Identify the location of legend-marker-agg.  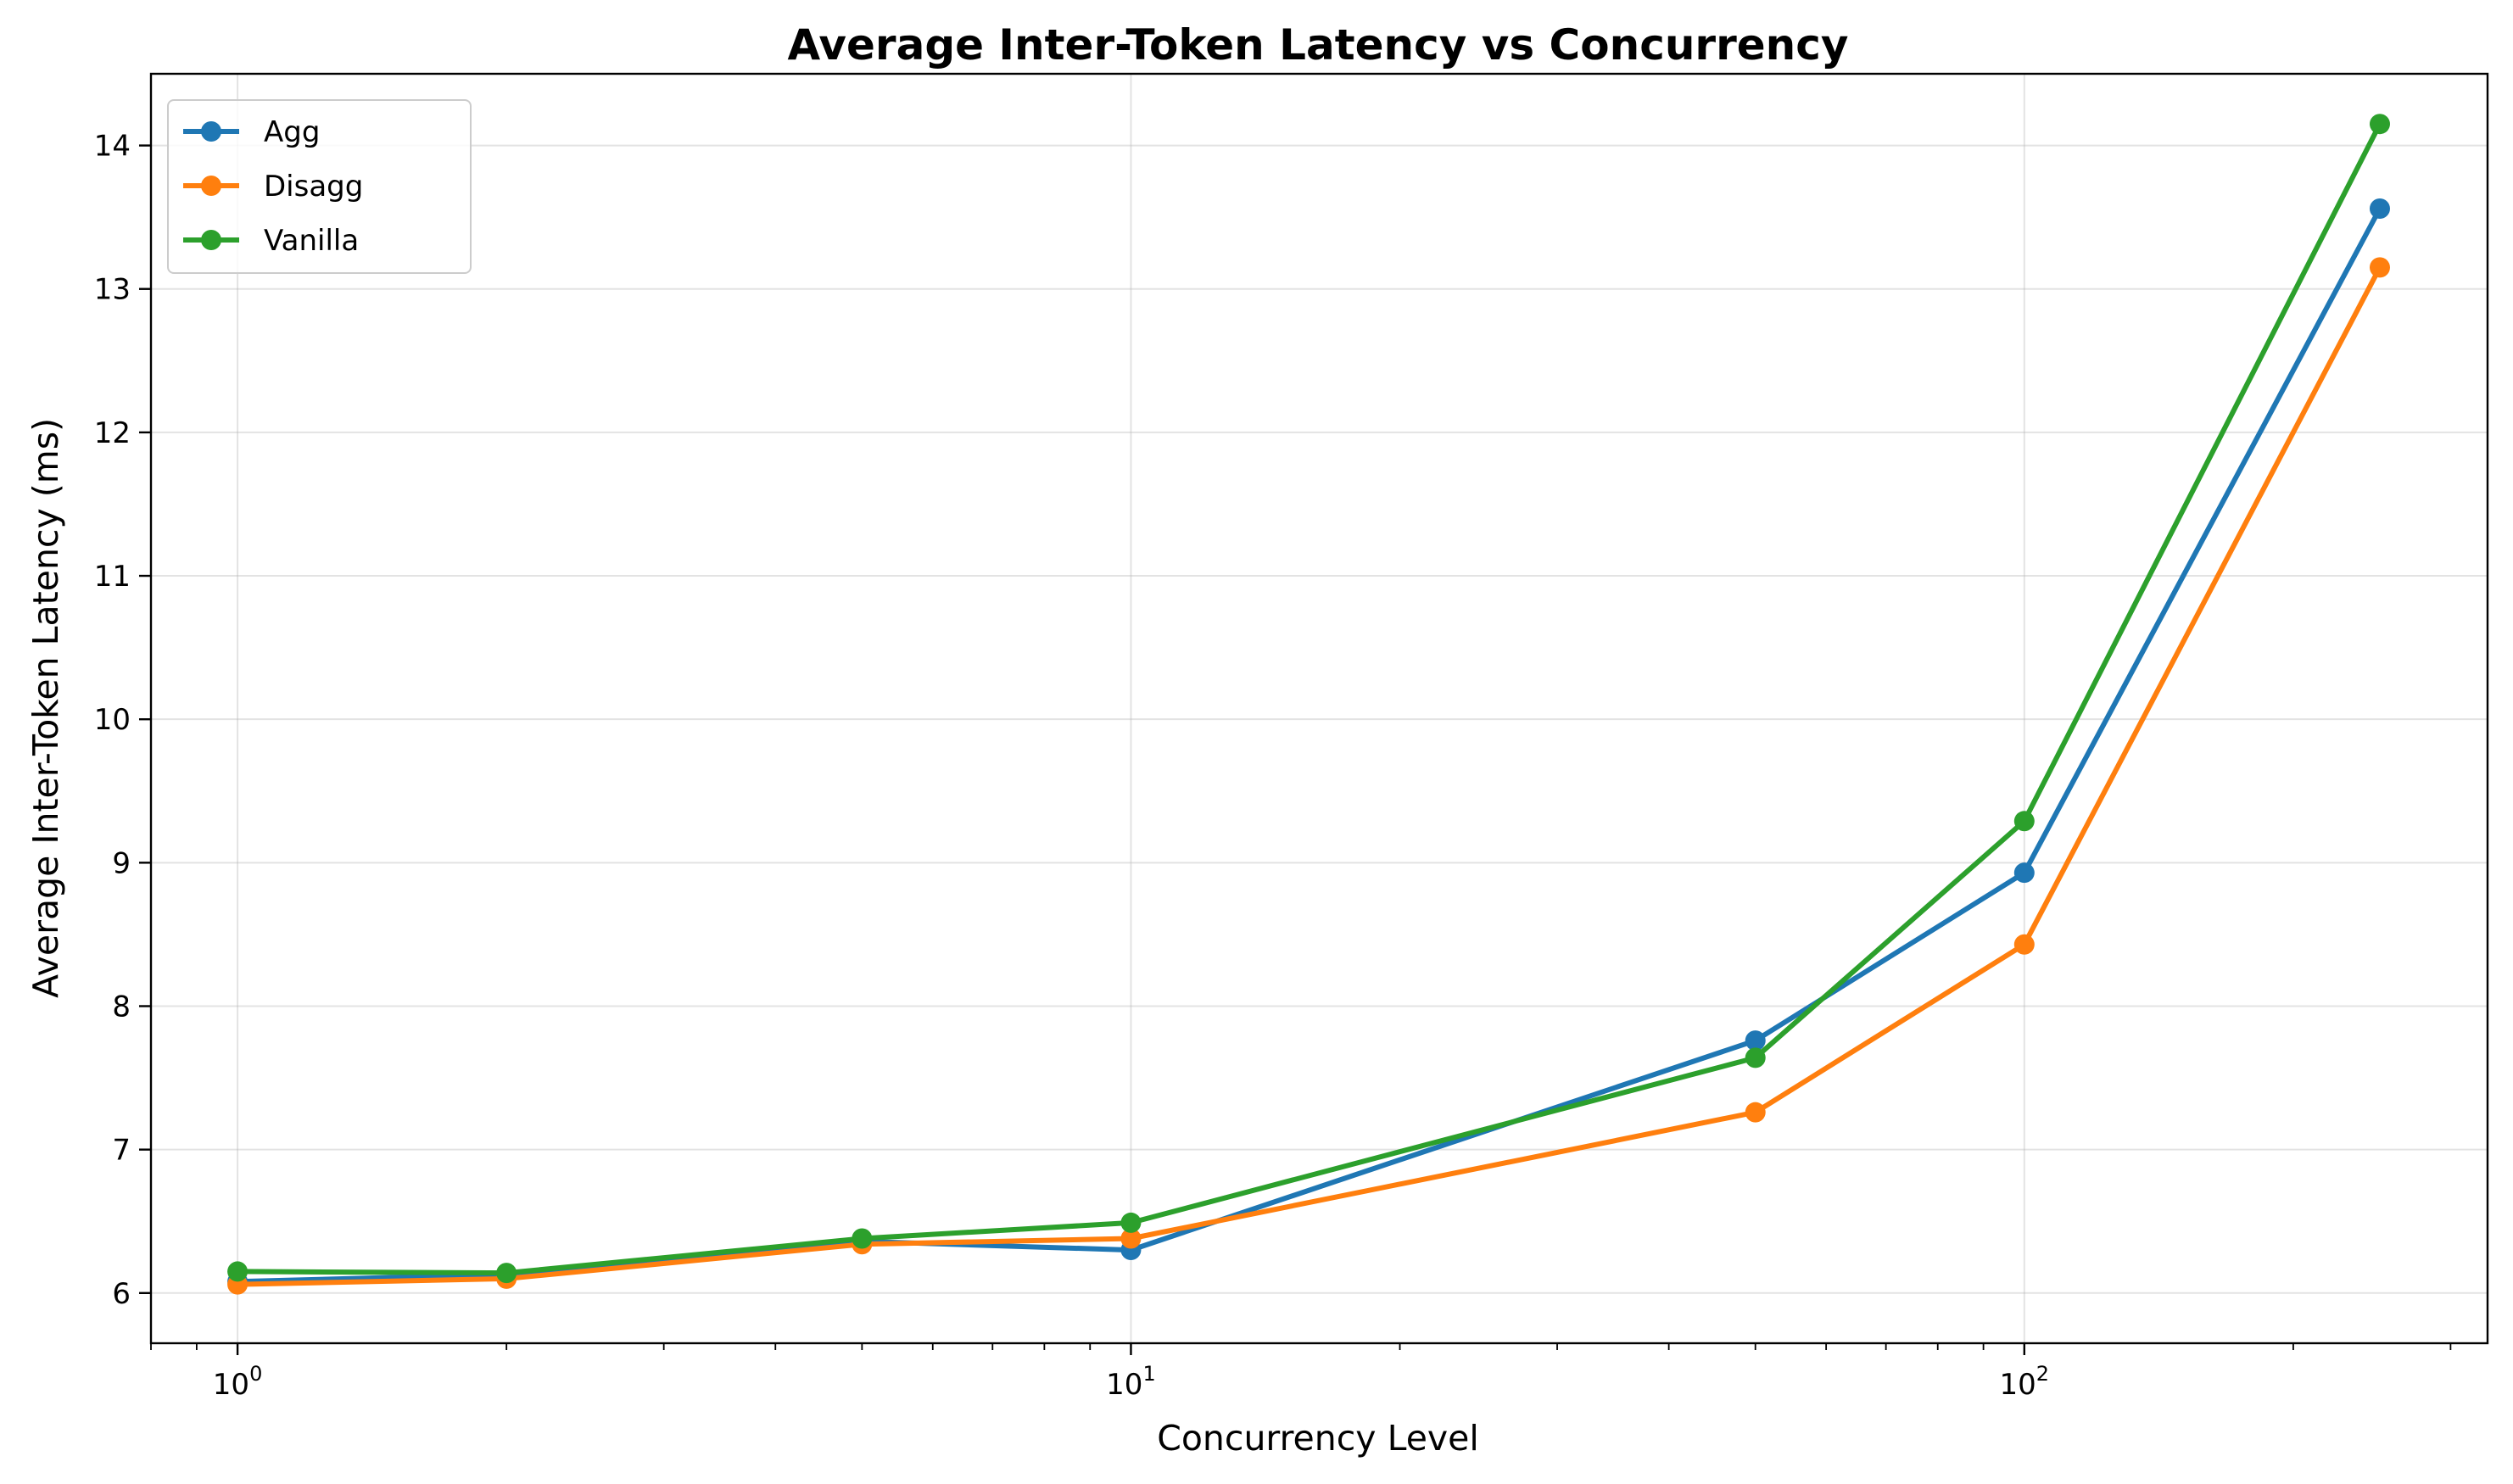
(211, 131).